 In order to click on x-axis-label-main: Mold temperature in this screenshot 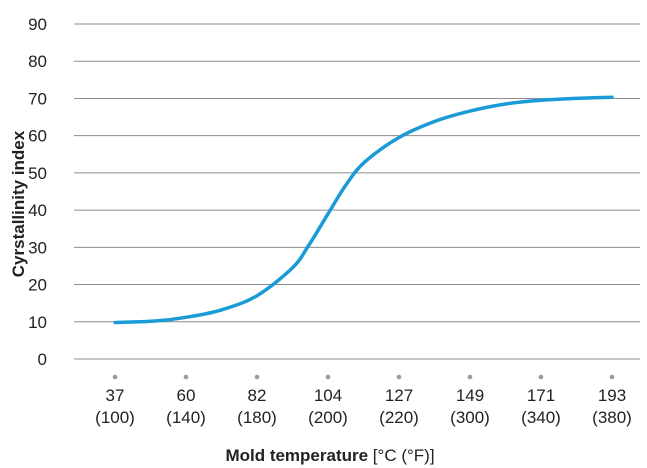, I will do `click(296, 455)`.